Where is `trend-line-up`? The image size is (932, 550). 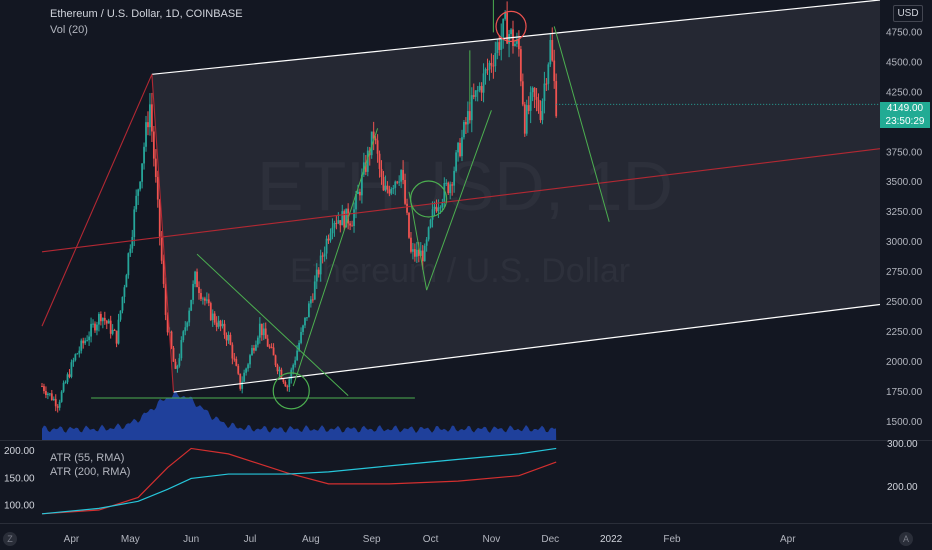 trend-line-up is located at coordinates (335, 257).